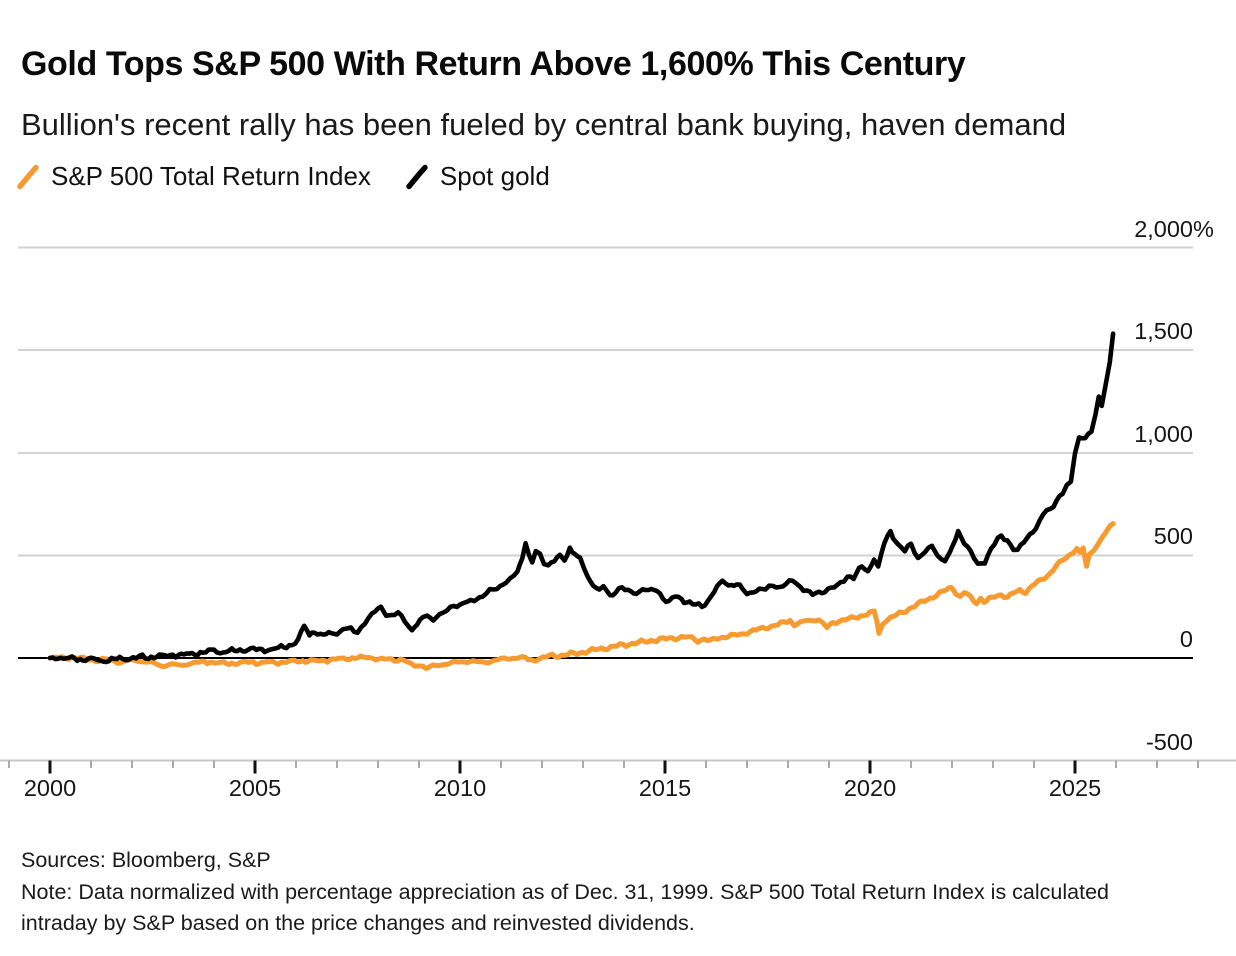 The width and height of the screenshot is (1236, 956). What do you see at coordinates (665, 788) in the screenshot?
I see `x-axis-tick-label: 2015` at bounding box center [665, 788].